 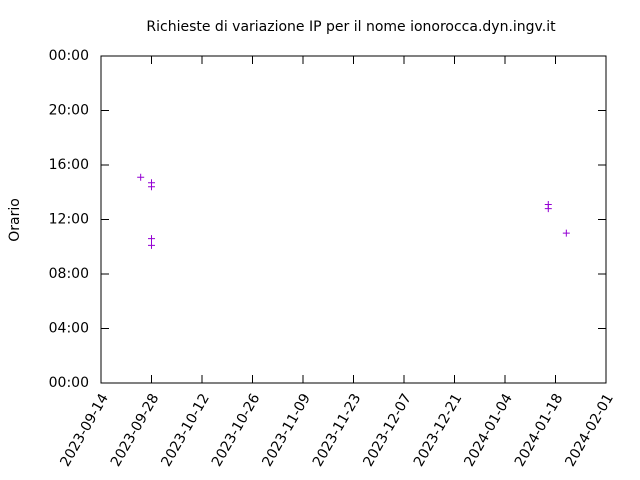 What do you see at coordinates (337, 430) in the screenshot?
I see `x-tick-label: 2023-11-23` at bounding box center [337, 430].